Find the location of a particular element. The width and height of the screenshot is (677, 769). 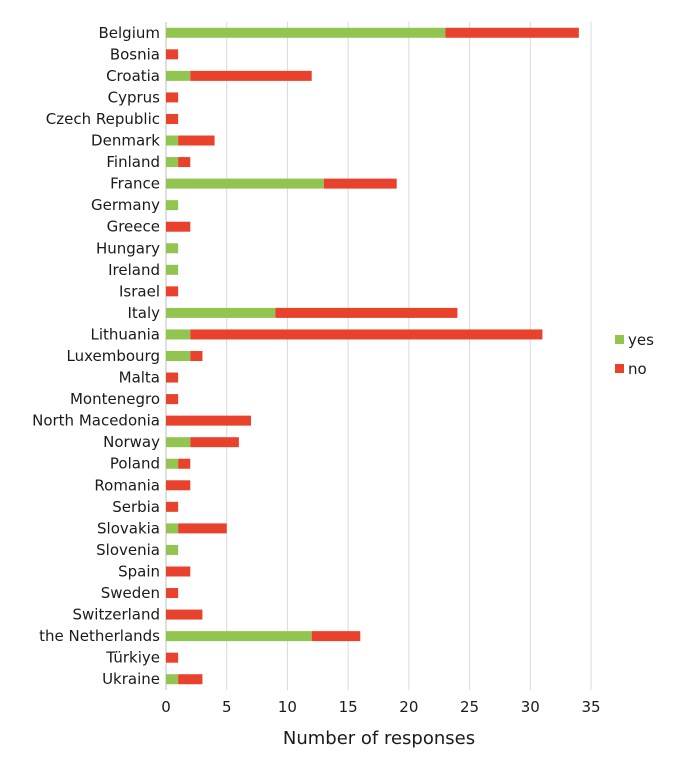

category-label: Sweden is located at coordinates (130, 593).